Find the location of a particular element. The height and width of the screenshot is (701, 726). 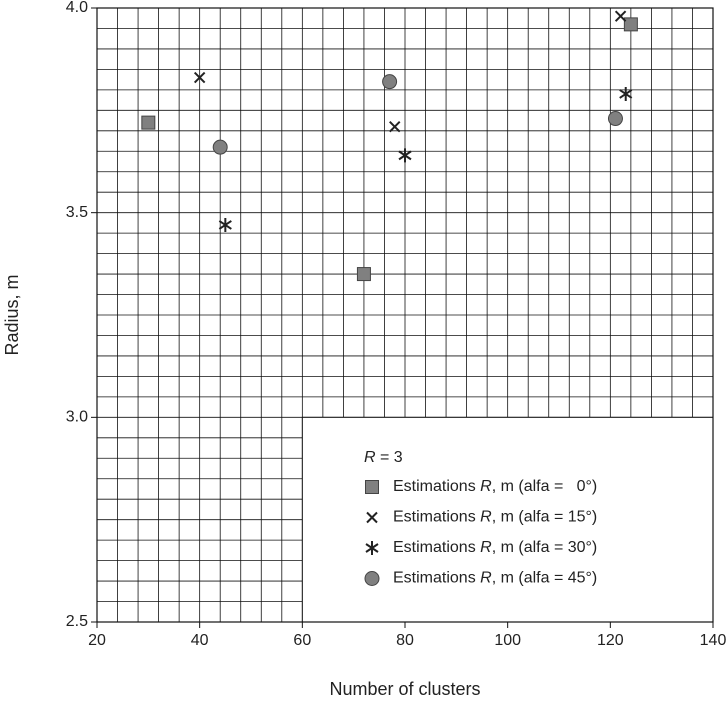

y-tick-label: 4.0 is located at coordinates (77, 8).